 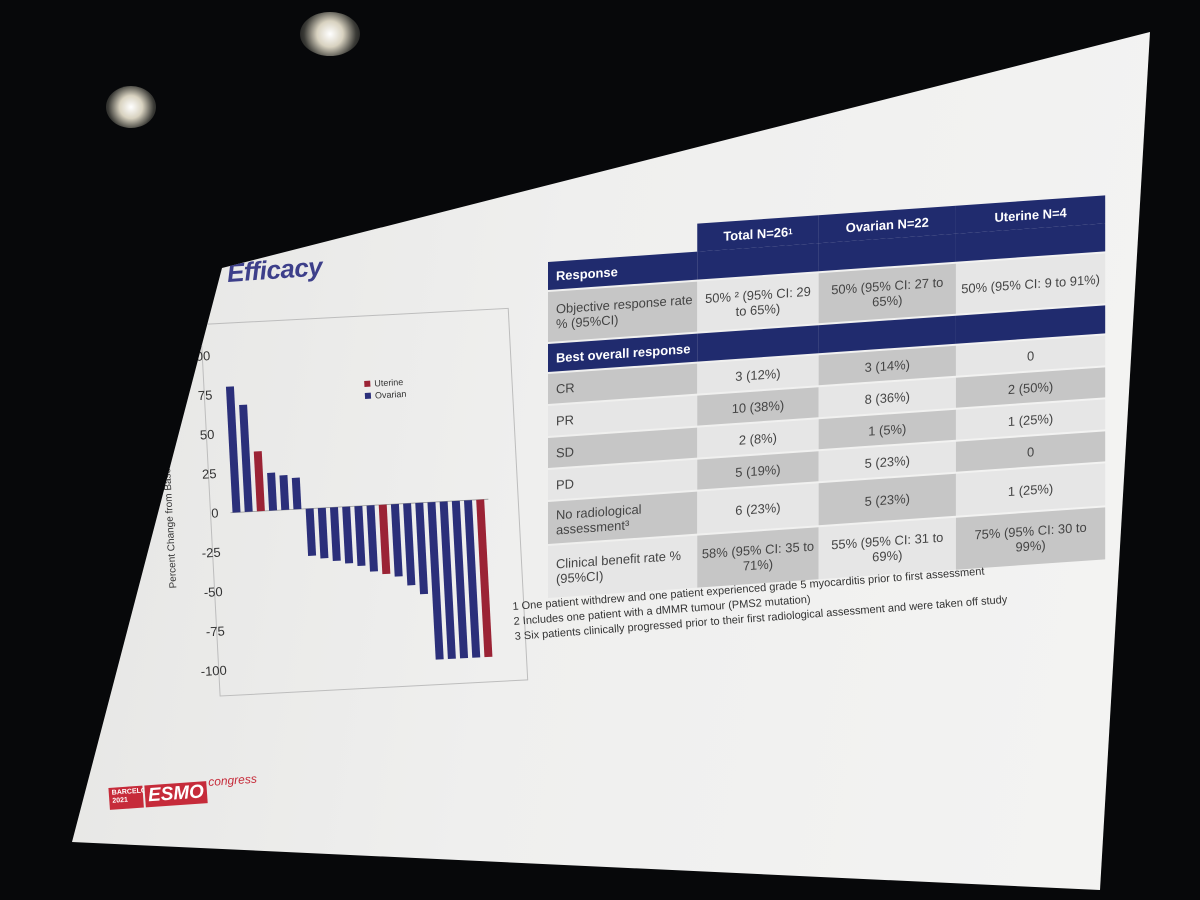 I want to click on logo-brand: ESMO, so click(x=176, y=794).